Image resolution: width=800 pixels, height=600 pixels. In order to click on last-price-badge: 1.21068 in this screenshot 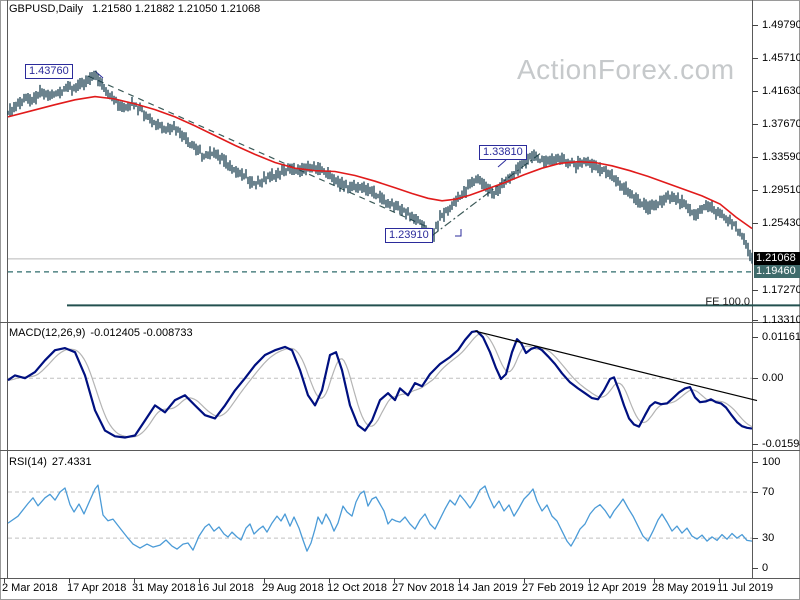, I will do `click(777, 258)`.